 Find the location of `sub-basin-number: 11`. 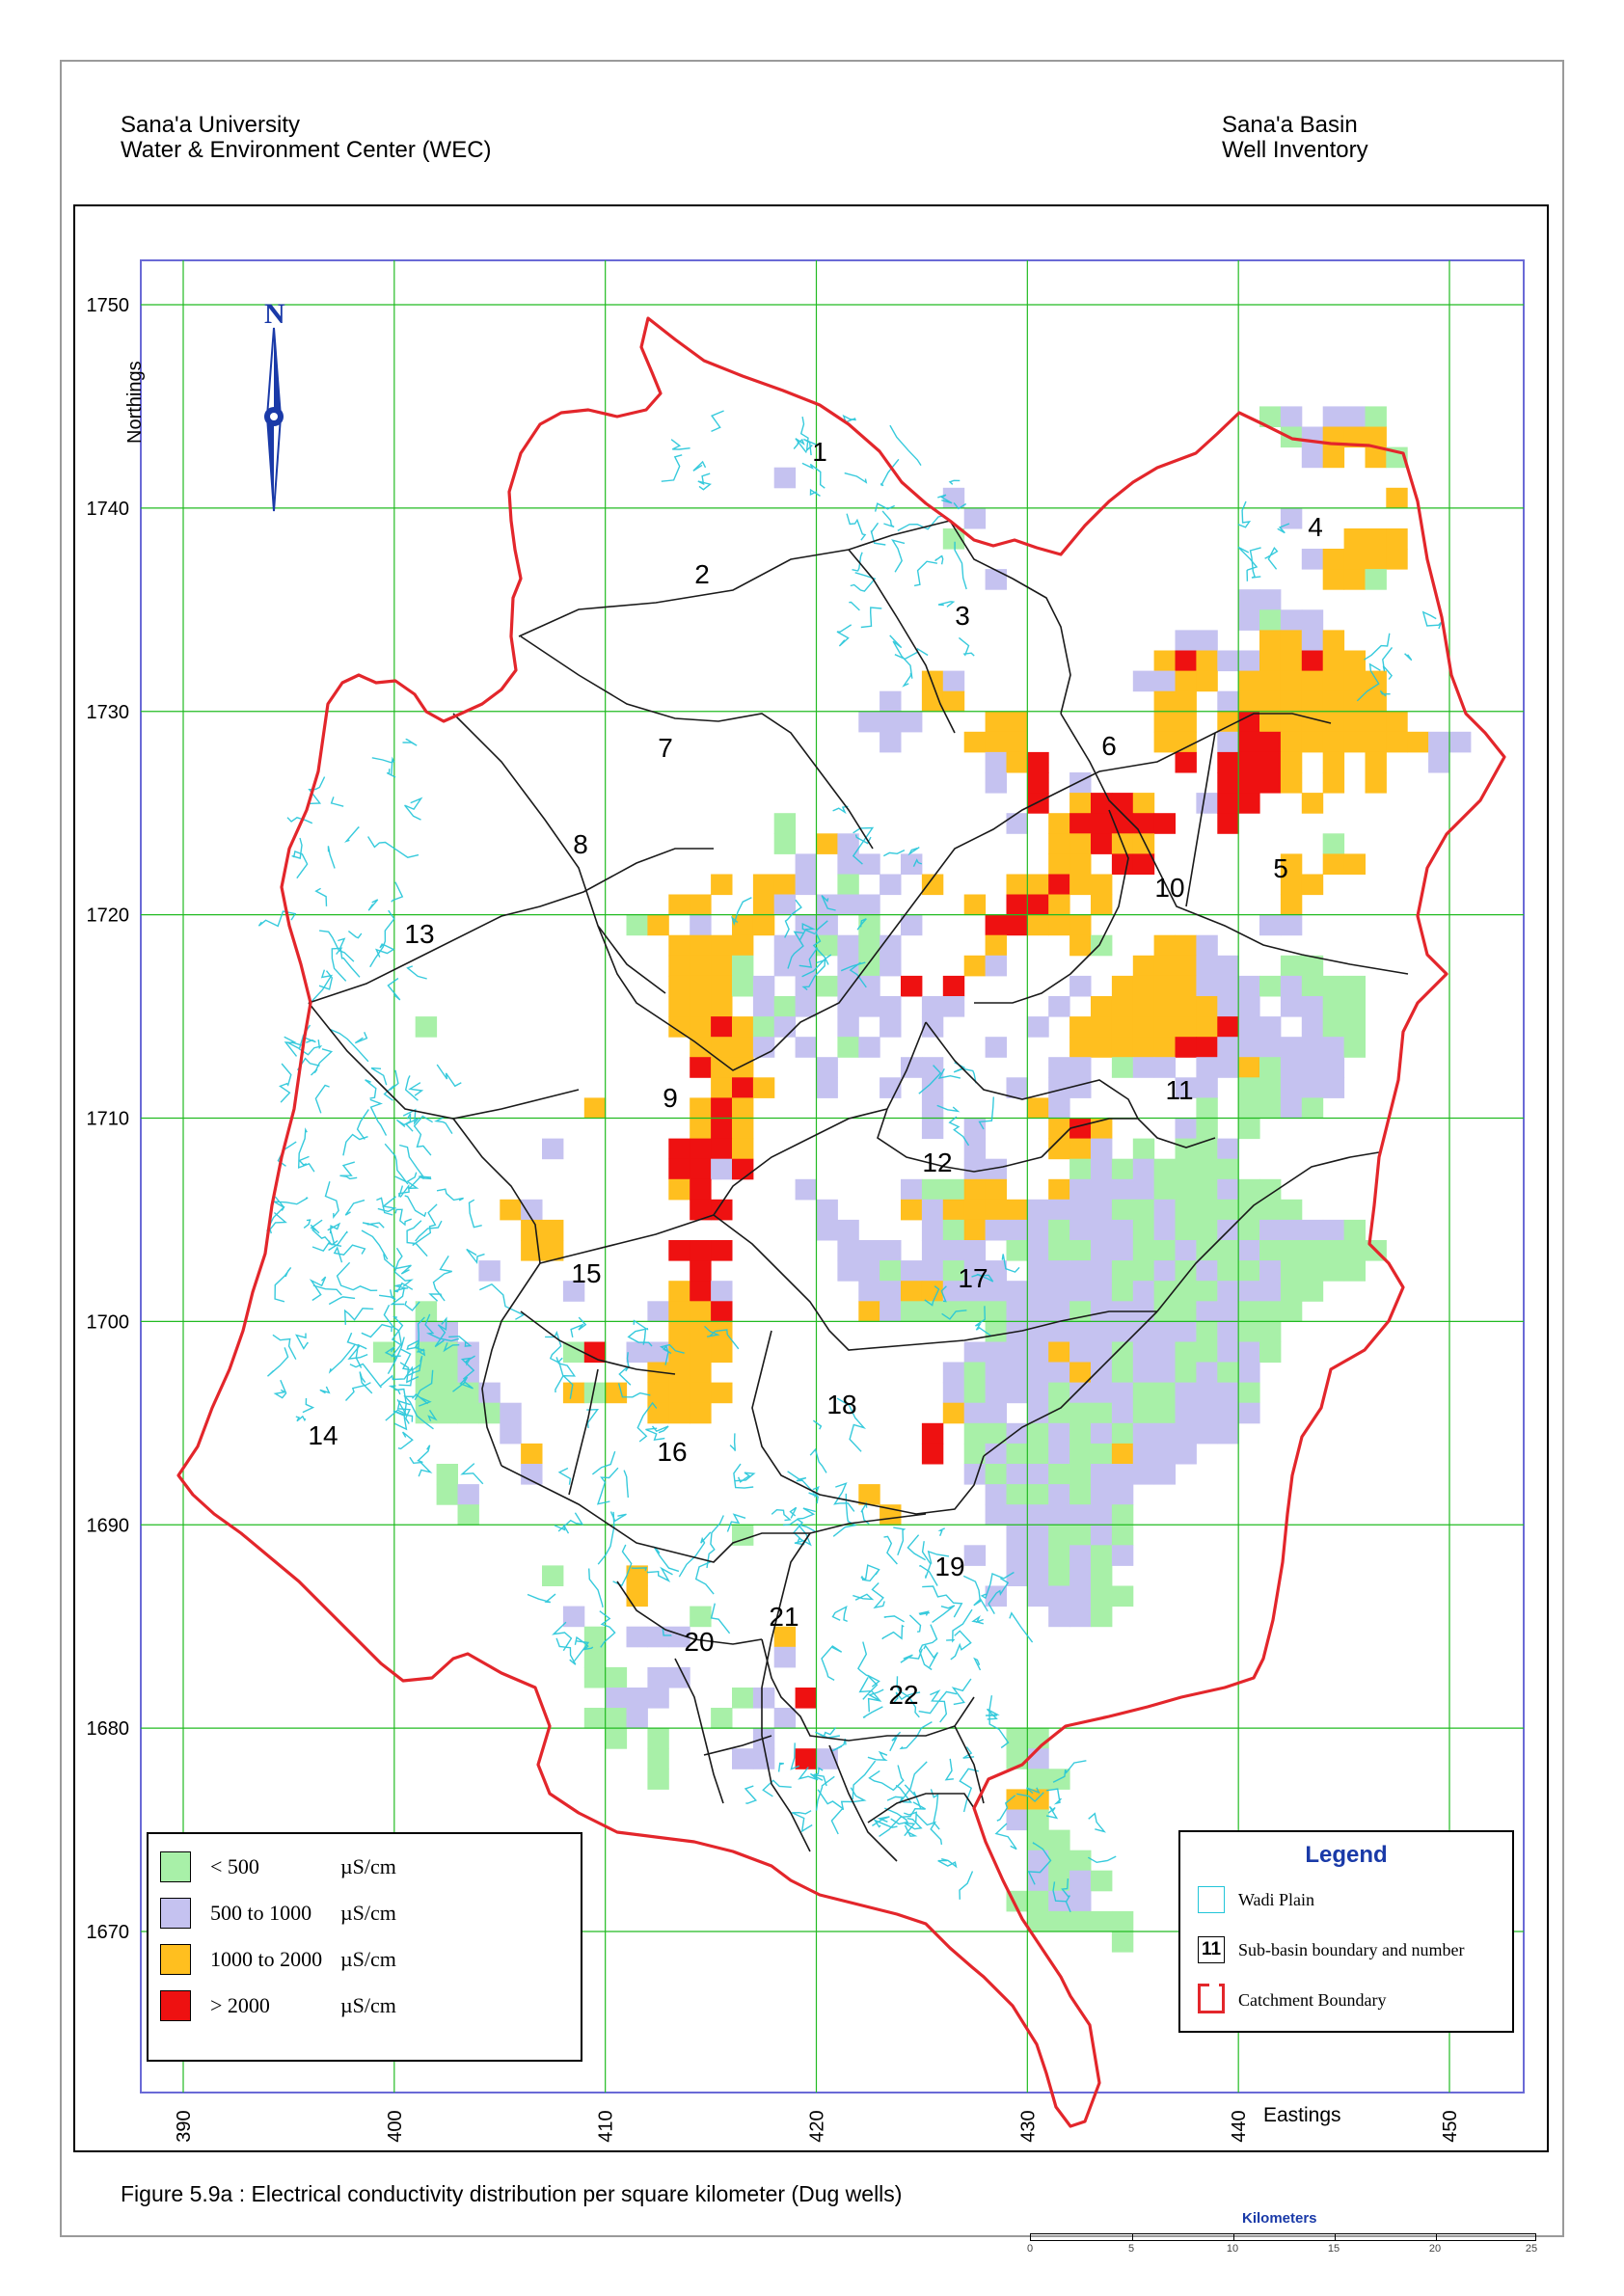

sub-basin-number: 11 is located at coordinates (1179, 1090).